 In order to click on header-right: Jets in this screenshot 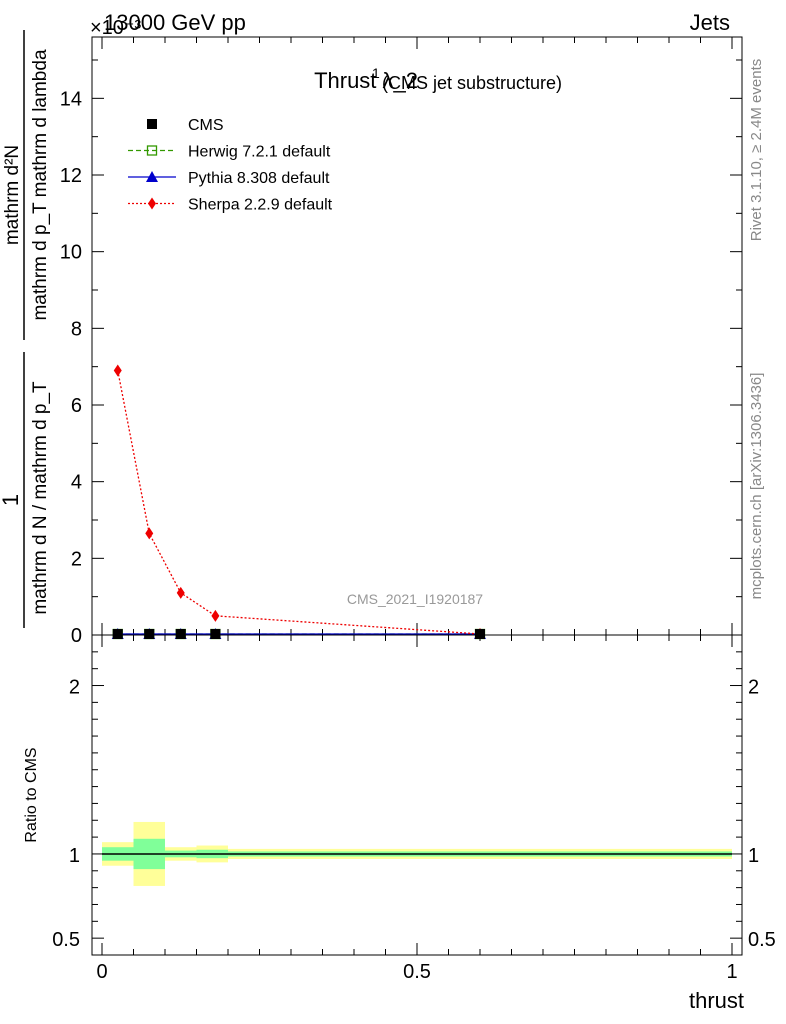, I will do `click(710, 22)`.